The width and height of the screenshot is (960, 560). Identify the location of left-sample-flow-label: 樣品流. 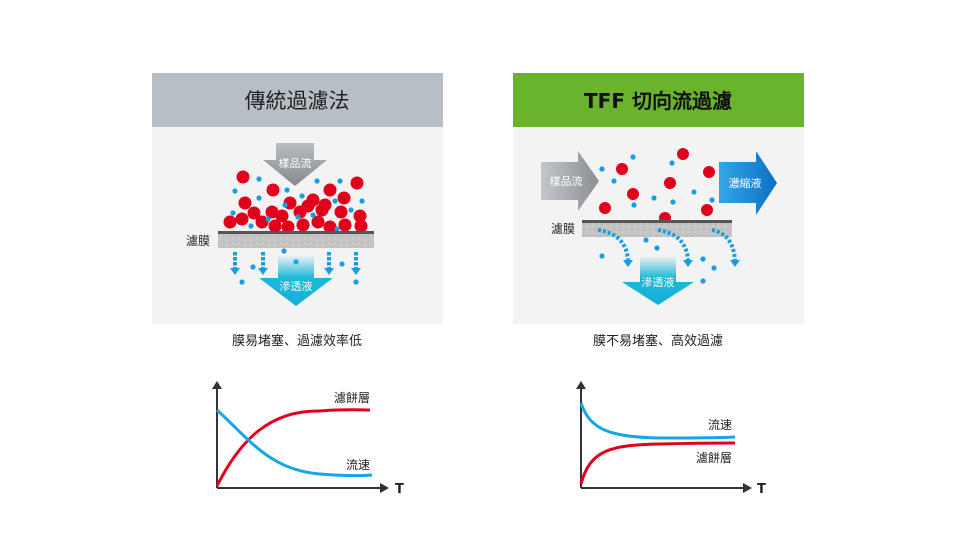
(295, 163).